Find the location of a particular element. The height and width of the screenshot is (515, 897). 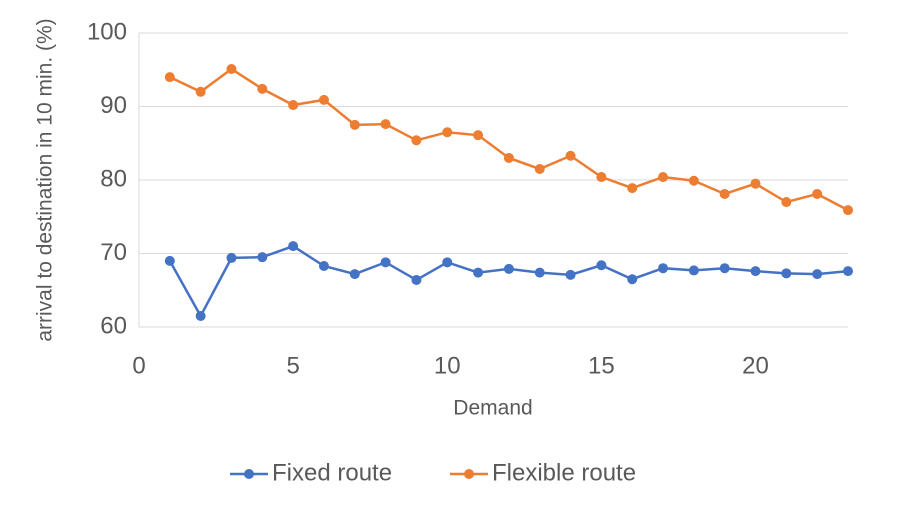

x-tick-label: 15 is located at coordinates (601, 365).